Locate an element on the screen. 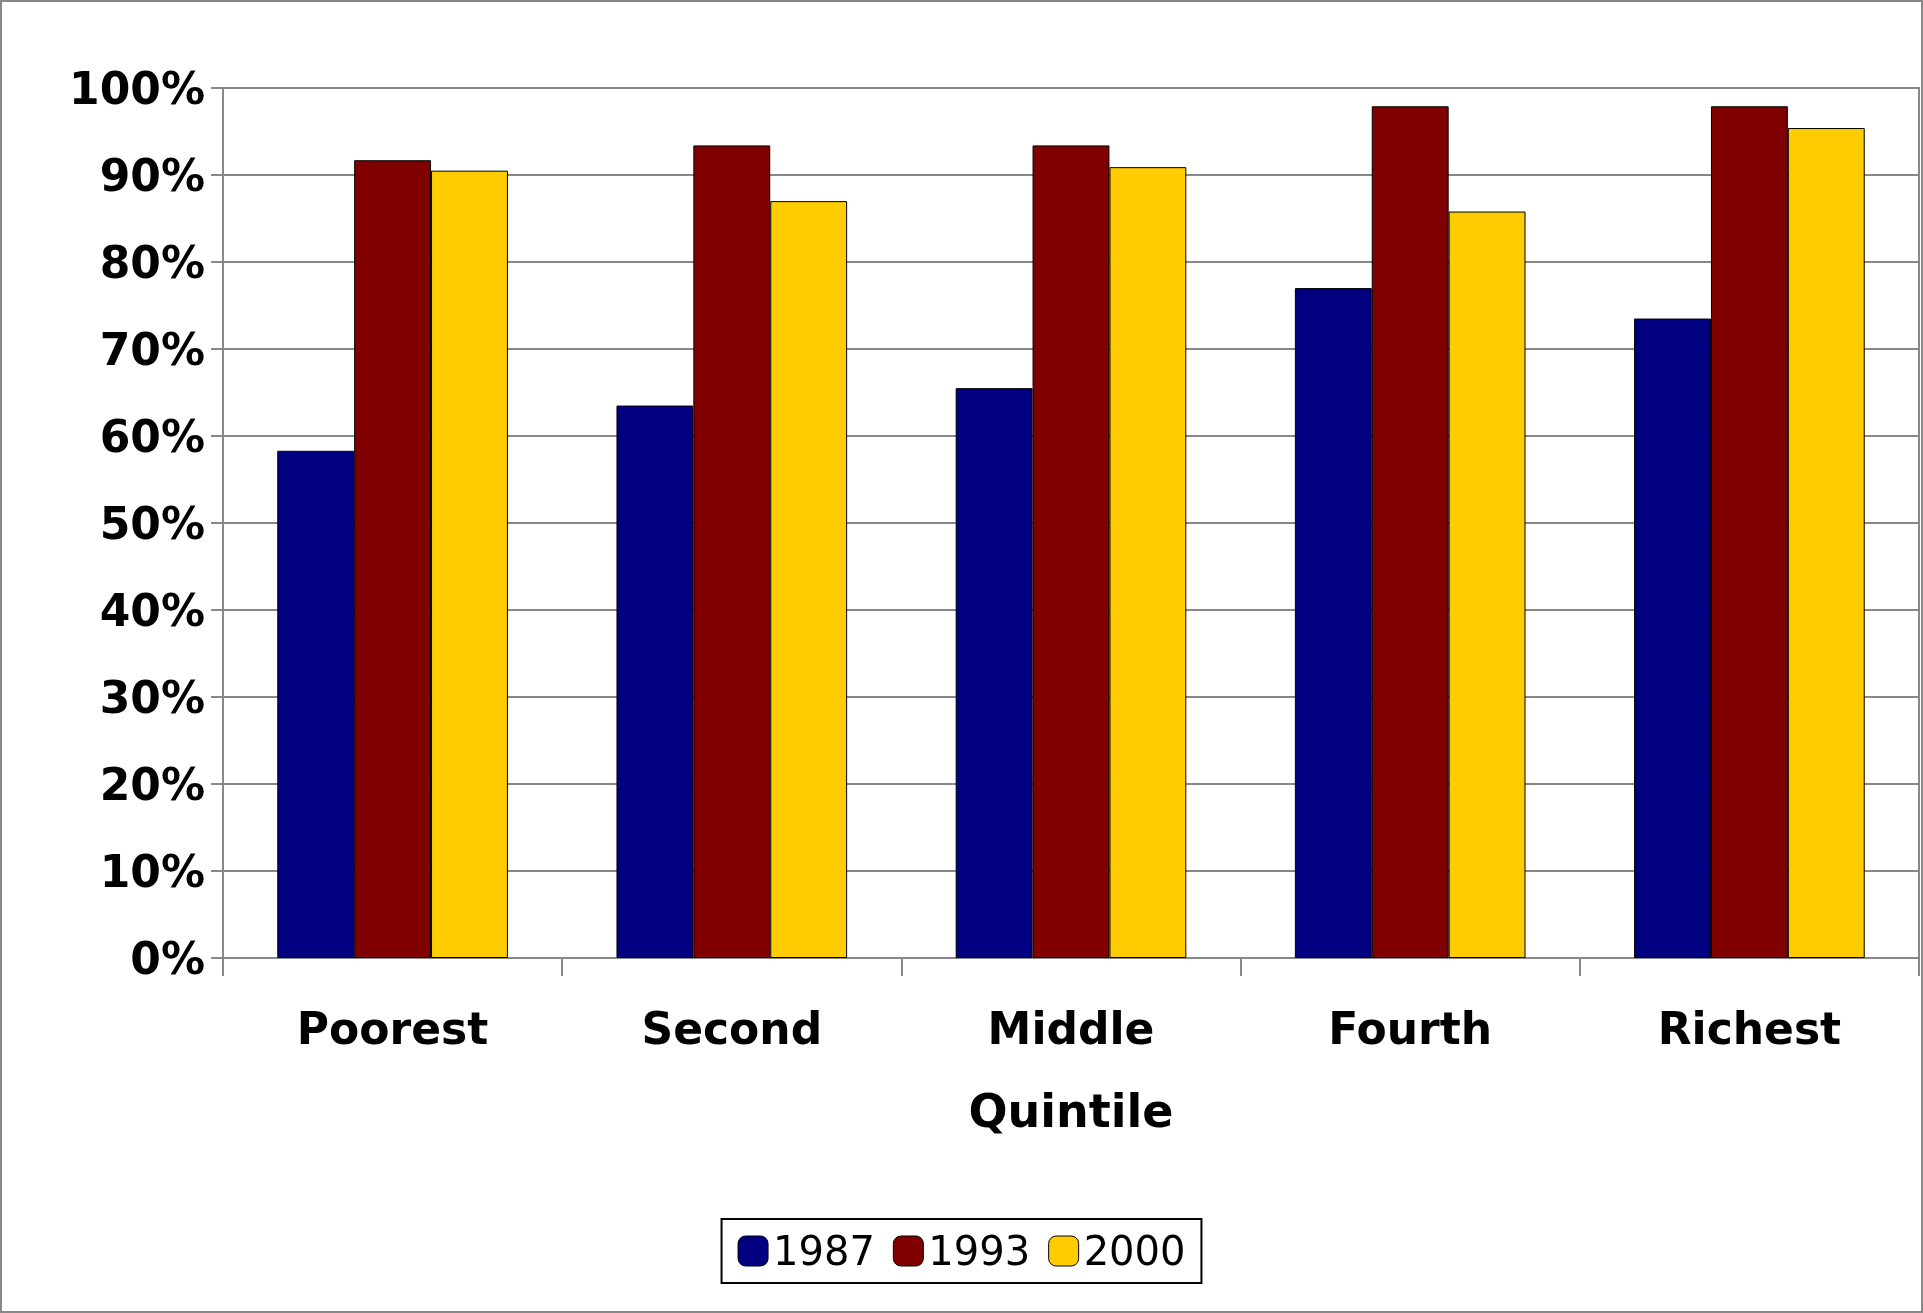 The image size is (1923, 1313). y-tick-label: 0% is located at coordinates (167, 958).